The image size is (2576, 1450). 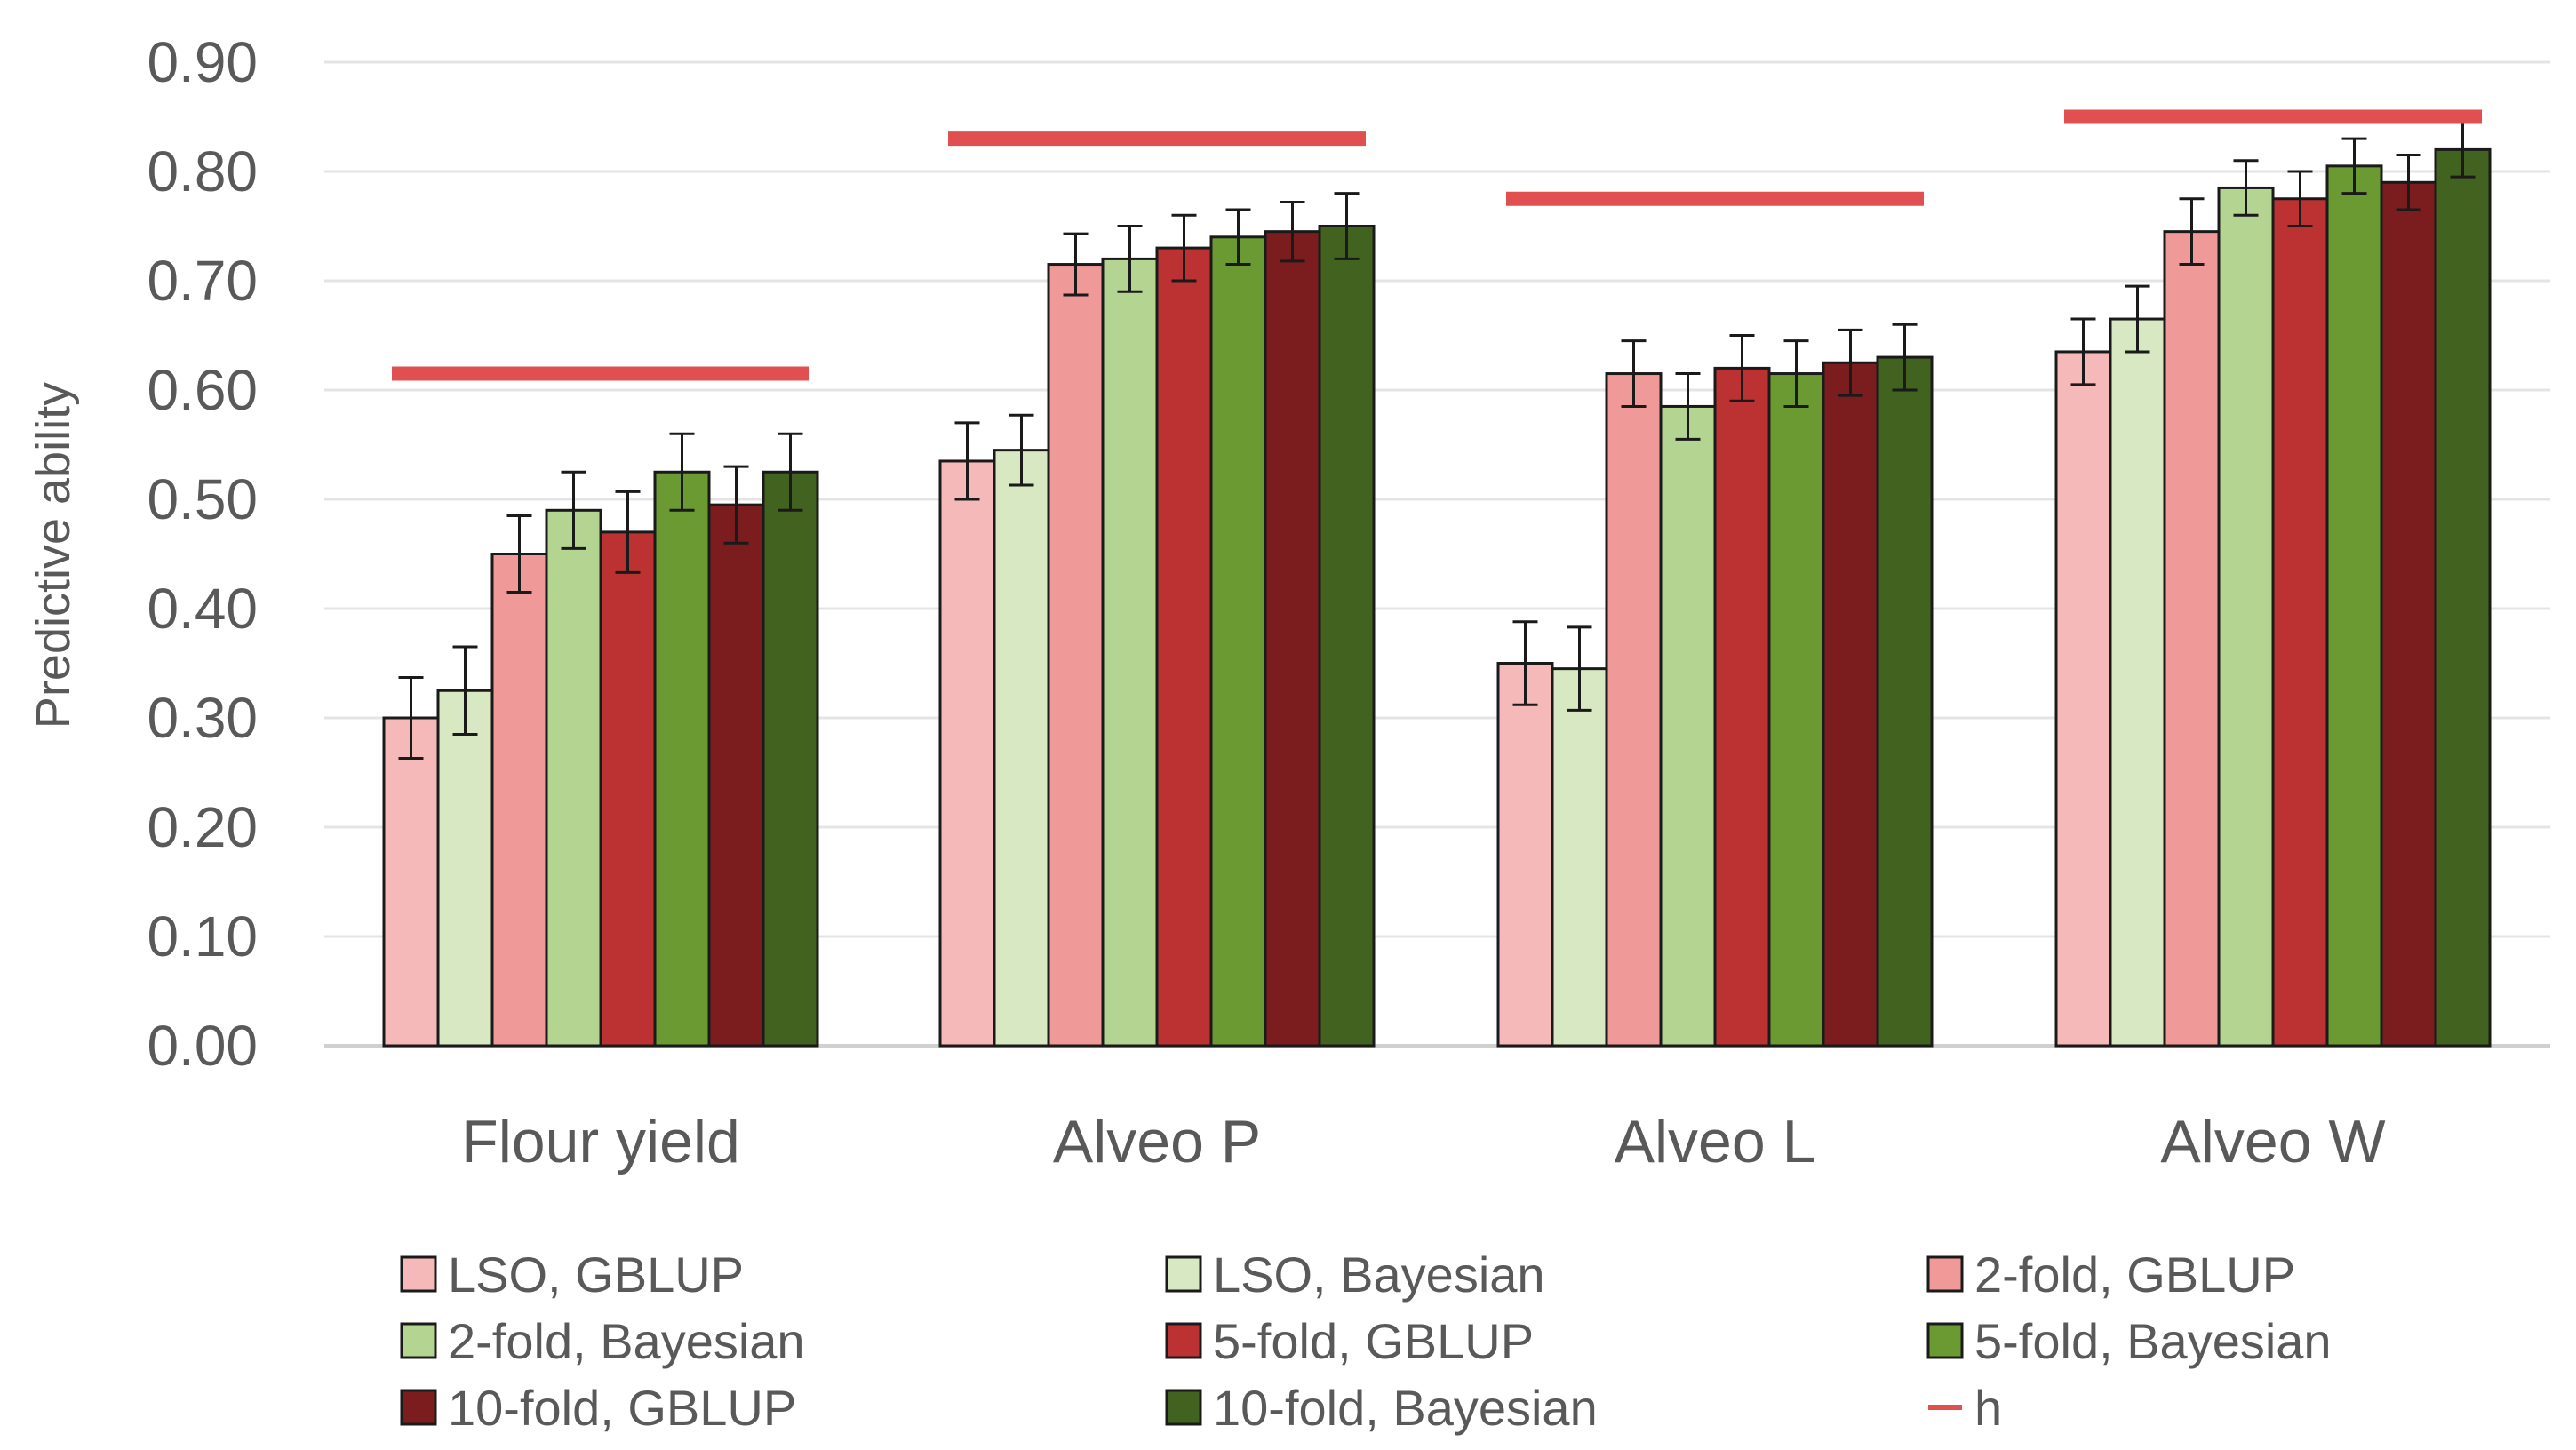 I want to click on legend-label: LSO, Bayesian, so click(x=1379, y=1275).